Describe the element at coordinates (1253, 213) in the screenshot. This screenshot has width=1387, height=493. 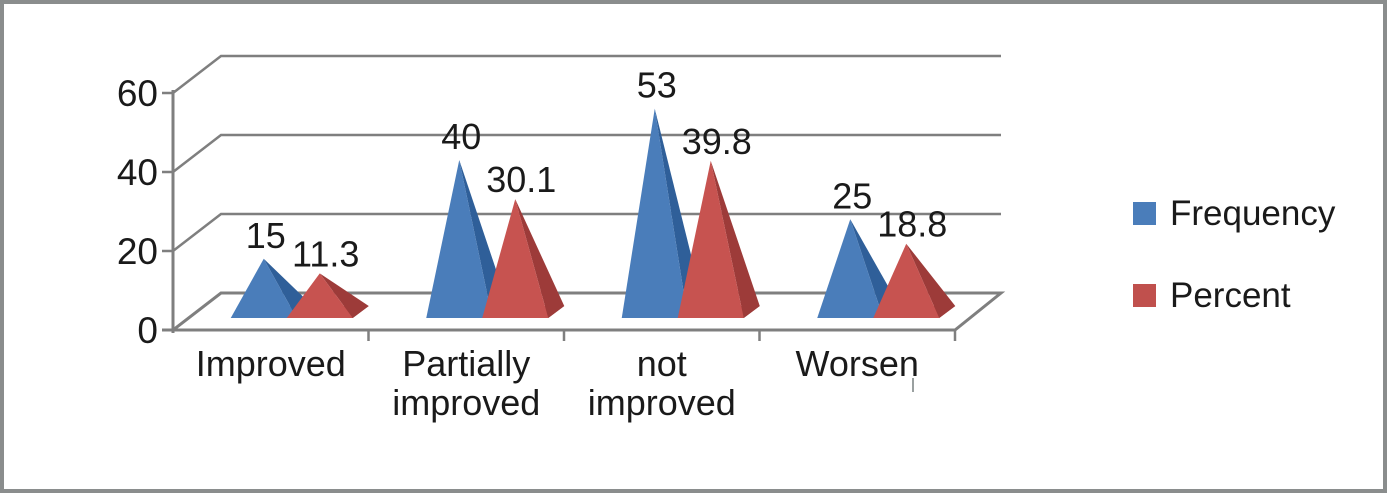
I see `legend-label-frequency: Frequency` at that location.